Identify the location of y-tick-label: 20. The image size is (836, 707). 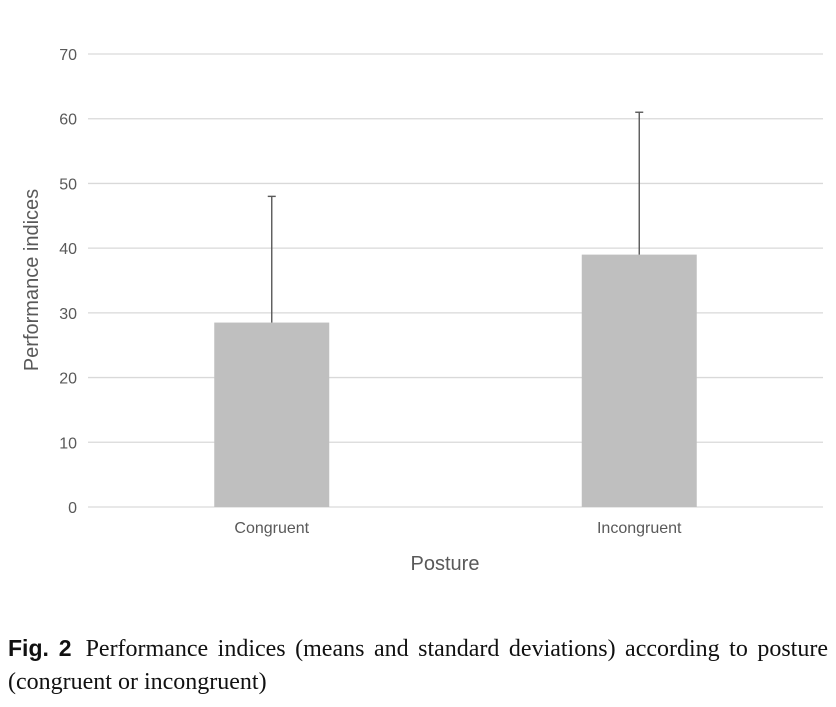
(68, 379).